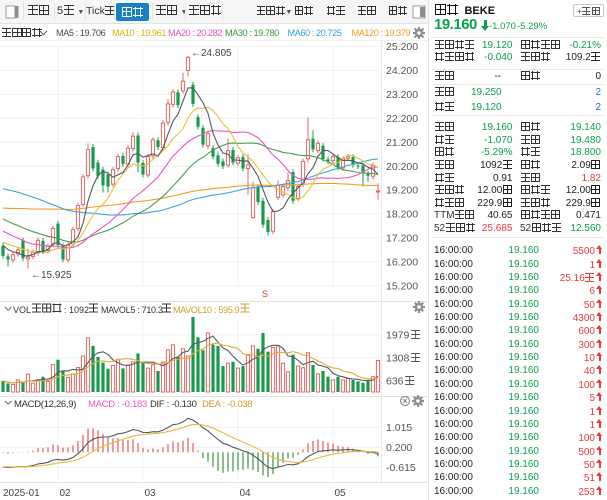 This screenshot has width=607, height=500. I want to click on svg-text: 19.200, so click(402, 191).